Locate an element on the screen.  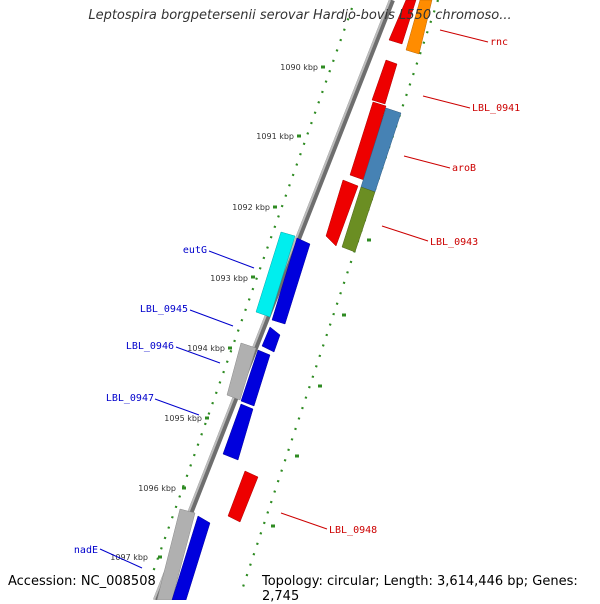
scale-label: 1095 kbp is located at coordinates (183, 418).